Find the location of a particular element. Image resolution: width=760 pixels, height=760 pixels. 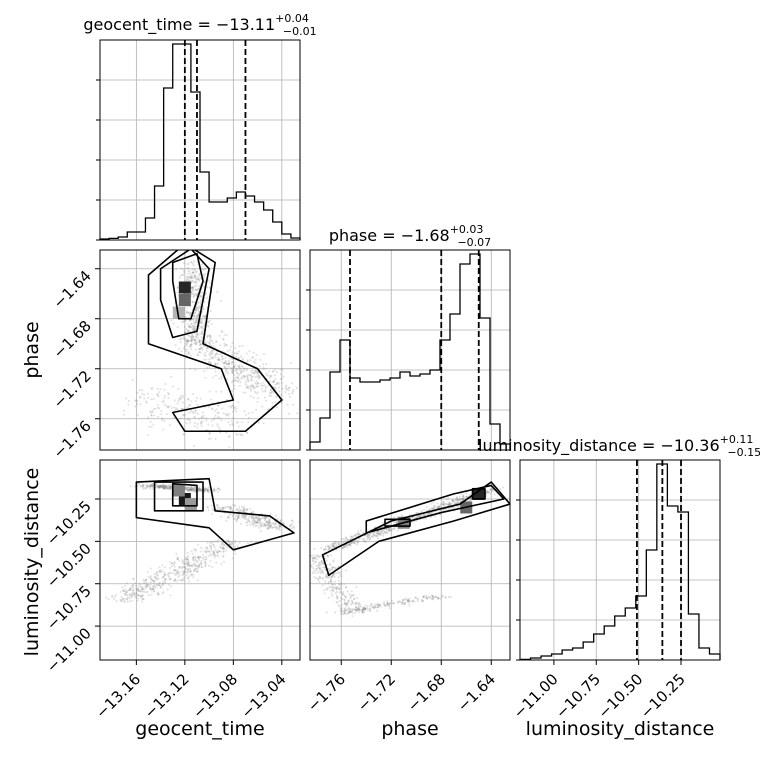

scatter-panel-phase-vs-geocent_time is located at coordinates (200, 350).